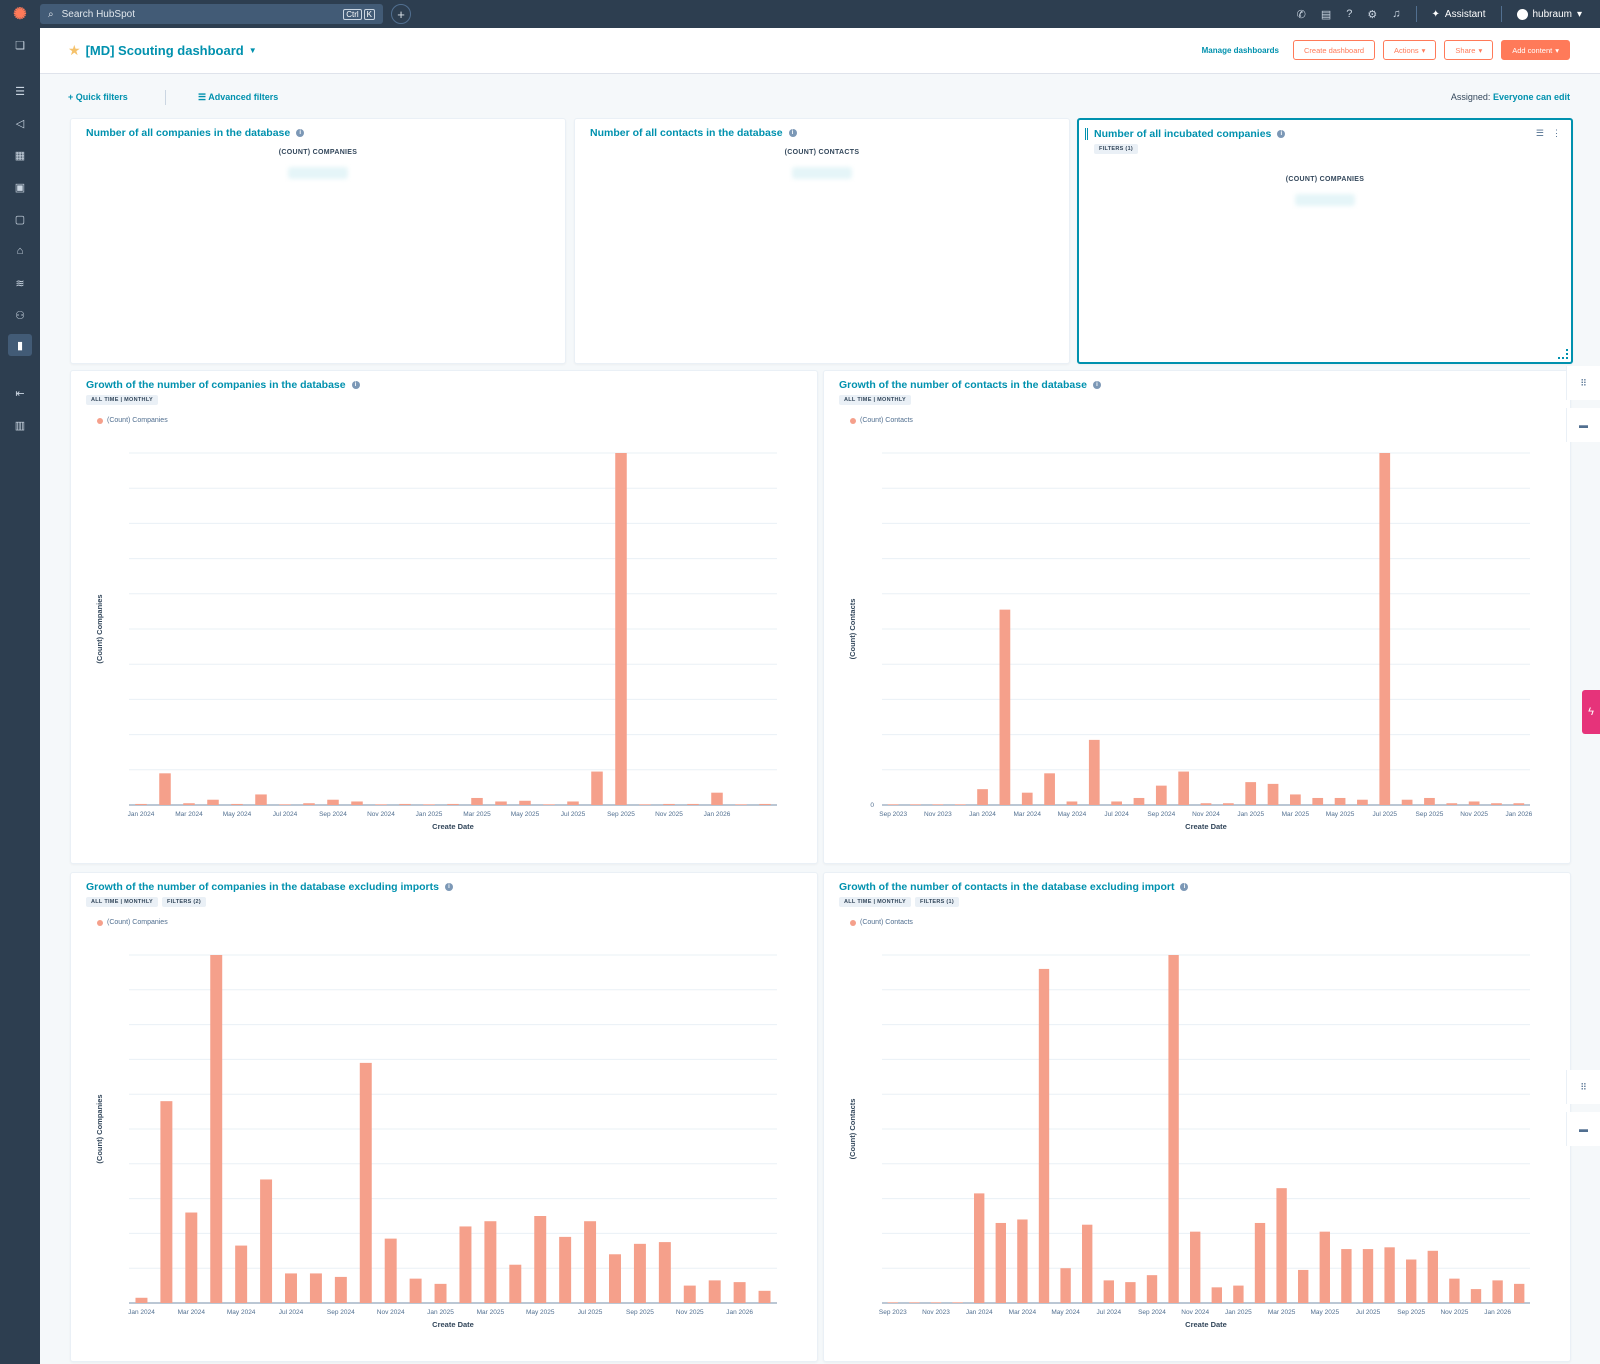  Describe the element at coordinates (1349, 14) in the screenshot. I see `help-icon: ?` at that location.